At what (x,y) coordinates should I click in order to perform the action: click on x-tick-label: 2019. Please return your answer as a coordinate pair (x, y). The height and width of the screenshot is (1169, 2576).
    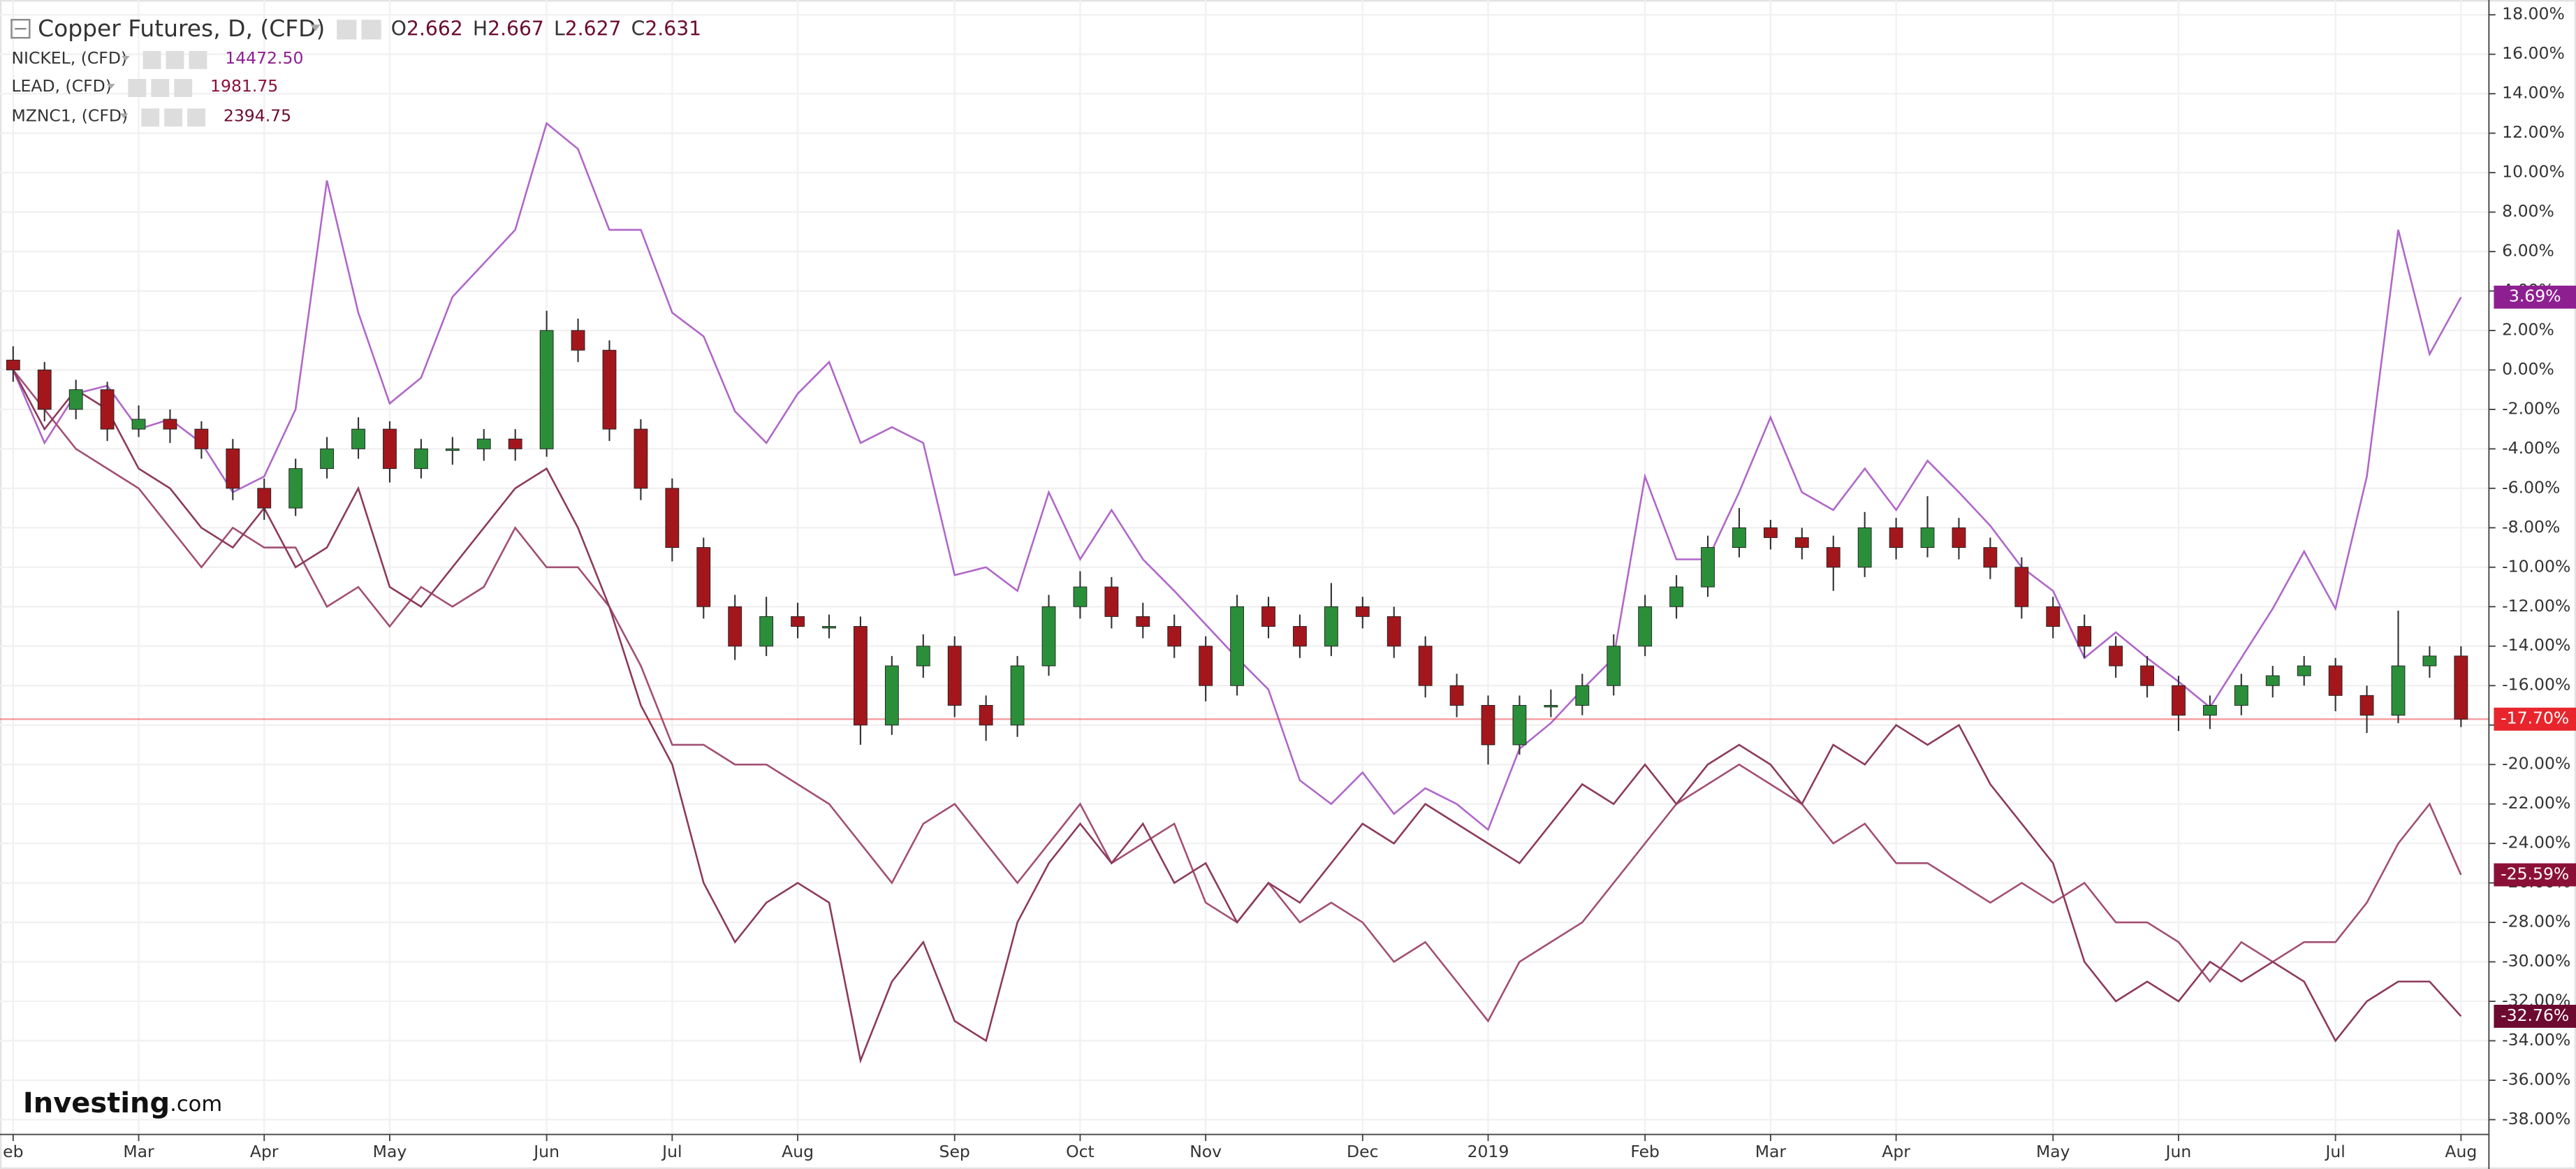
    Looking at the image, I should click on (1488, 1151).